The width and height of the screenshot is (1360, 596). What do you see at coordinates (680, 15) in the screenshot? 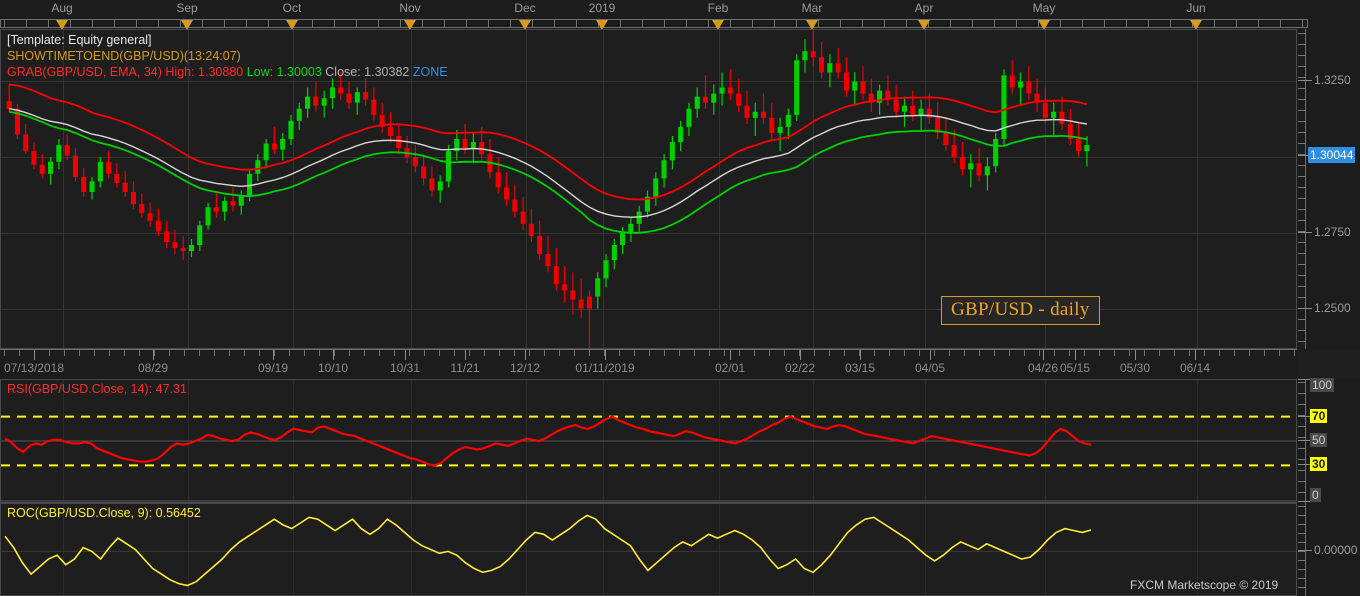
I see `month-ruler: Aug Sep Oct Nov Dec 2019 Feb Mar Apr May Jun` at bounding box center [680, 15].